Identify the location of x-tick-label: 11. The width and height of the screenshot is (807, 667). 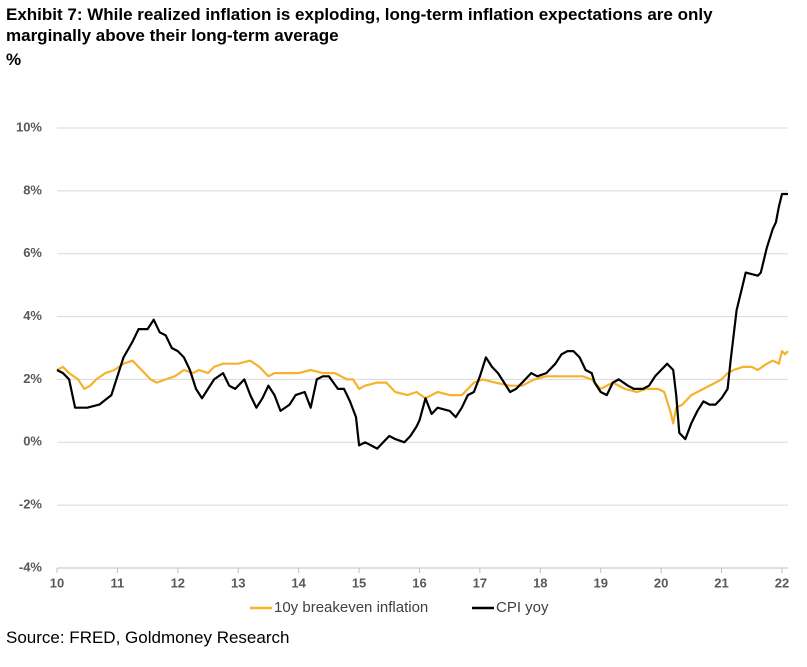
(118, 582).